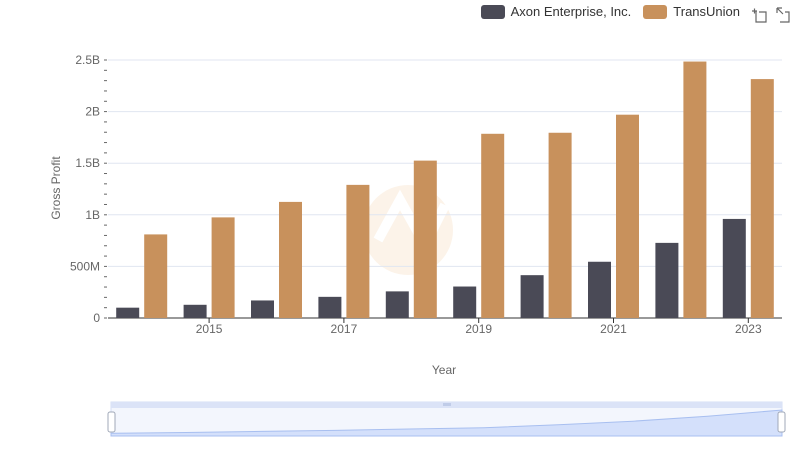 Image resolution: width=800 pixels, height=461 pixels. I want to click on legend-label-transunion: TransUnion, so click(706, 11).